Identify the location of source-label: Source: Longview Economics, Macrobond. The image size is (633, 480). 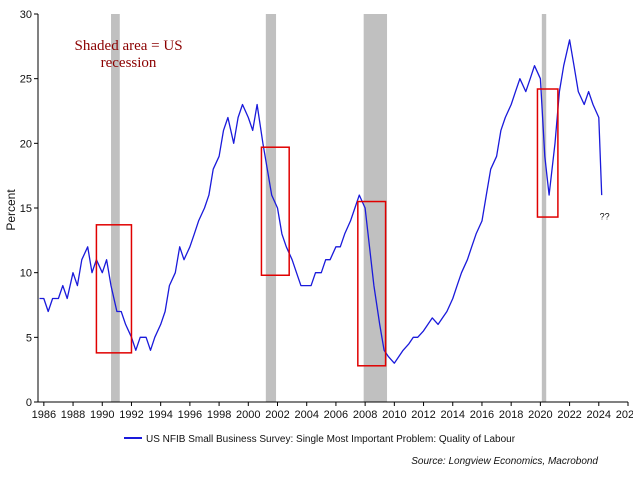
(504, 461).